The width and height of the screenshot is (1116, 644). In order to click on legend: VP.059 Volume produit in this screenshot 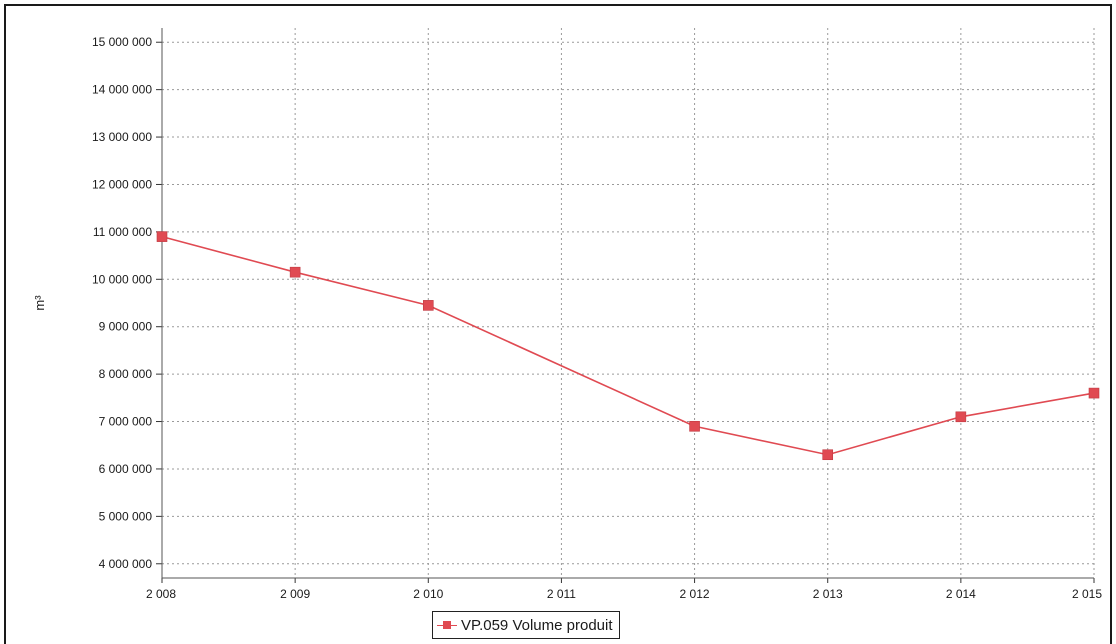, I will do `click(526, 625)`.